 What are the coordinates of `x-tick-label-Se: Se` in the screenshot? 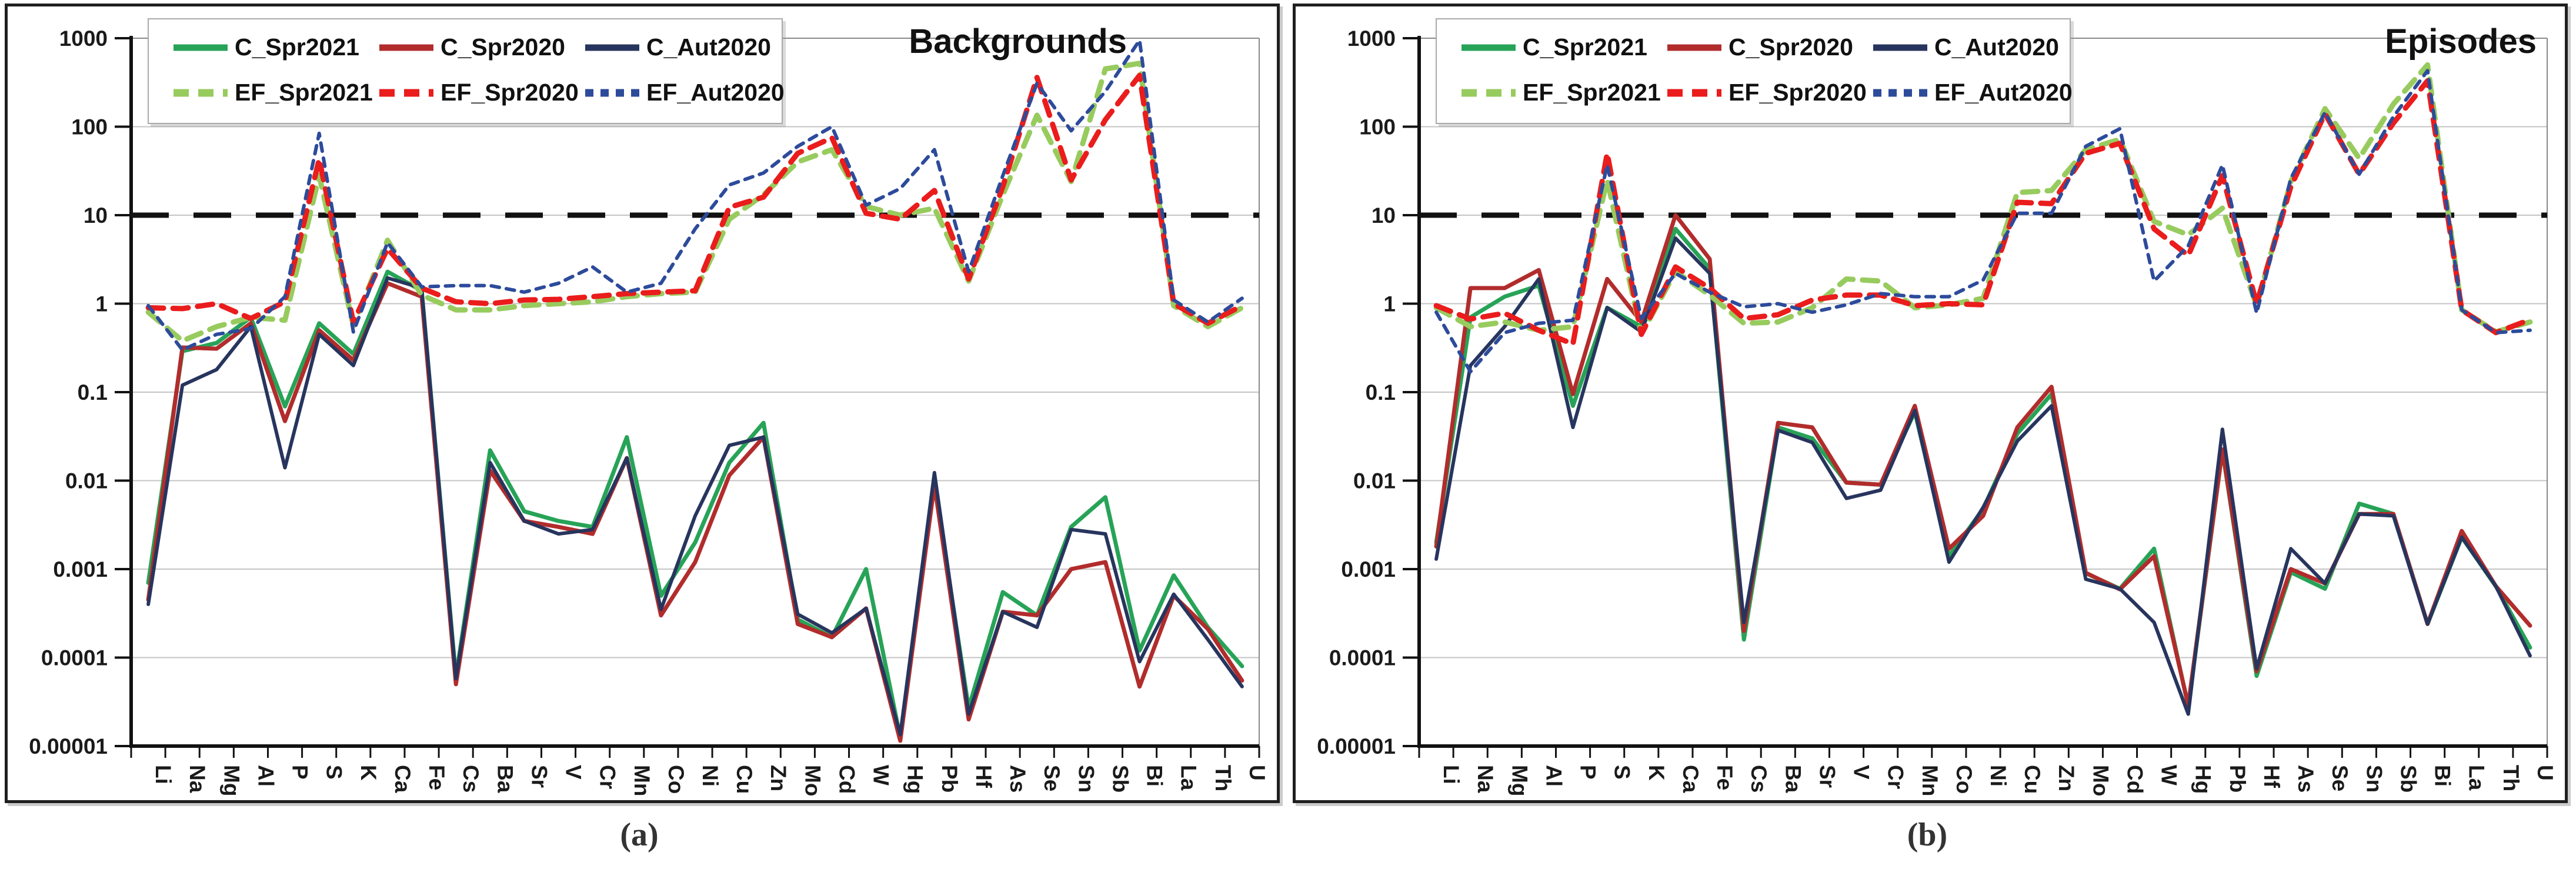 It's located at (2340, 778).